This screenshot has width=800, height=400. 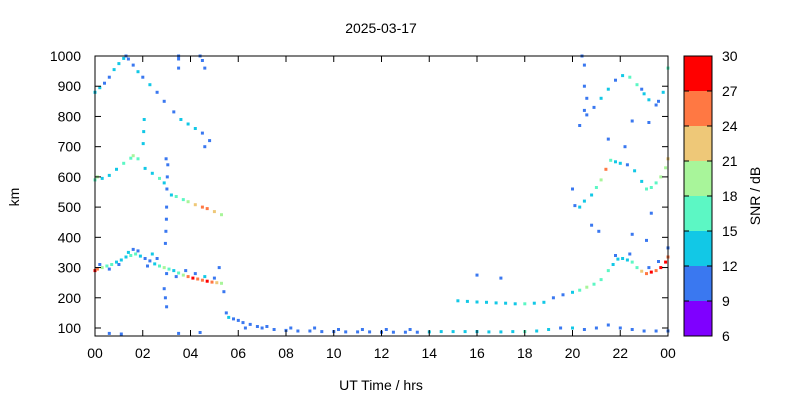 What do you see at coordinates (70, 268) in the screenshot?
I see `y-tick-label: 300` at bounding box center [70, 268].